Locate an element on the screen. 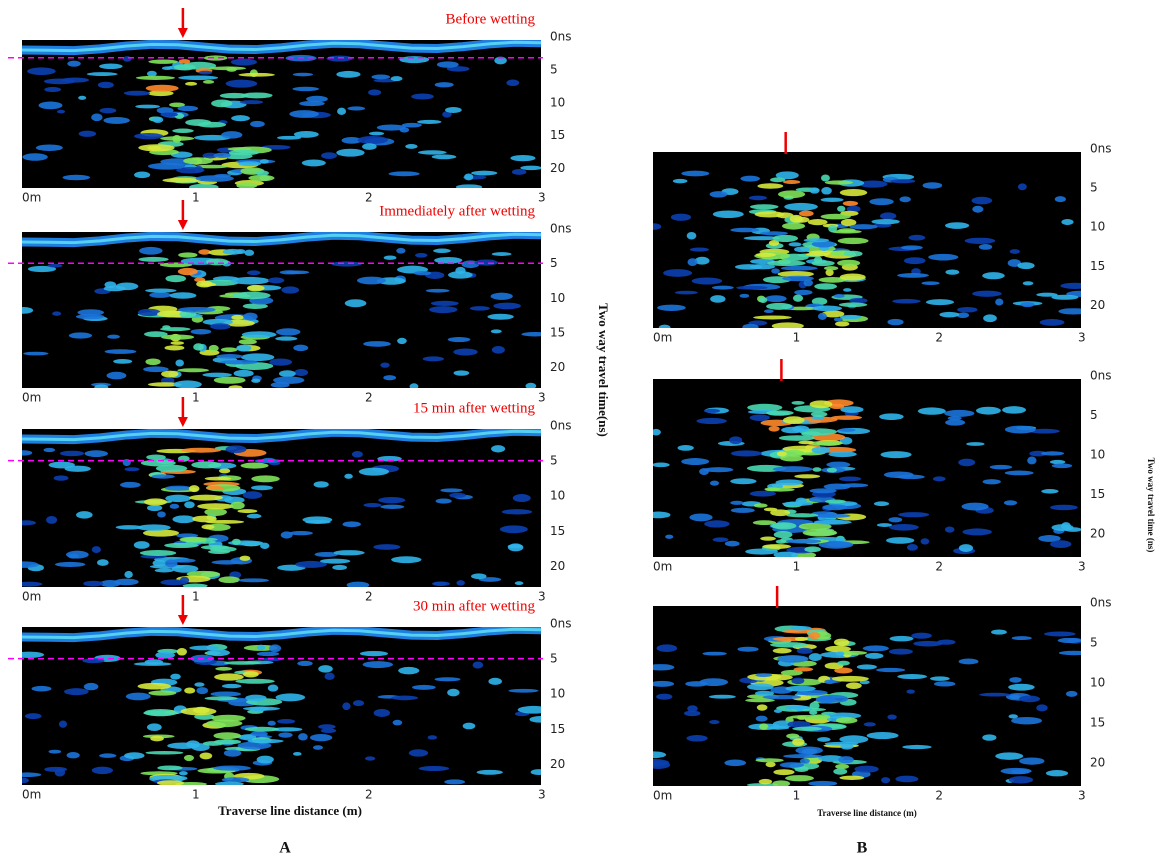  radargram is located at coordinates (281, 706).